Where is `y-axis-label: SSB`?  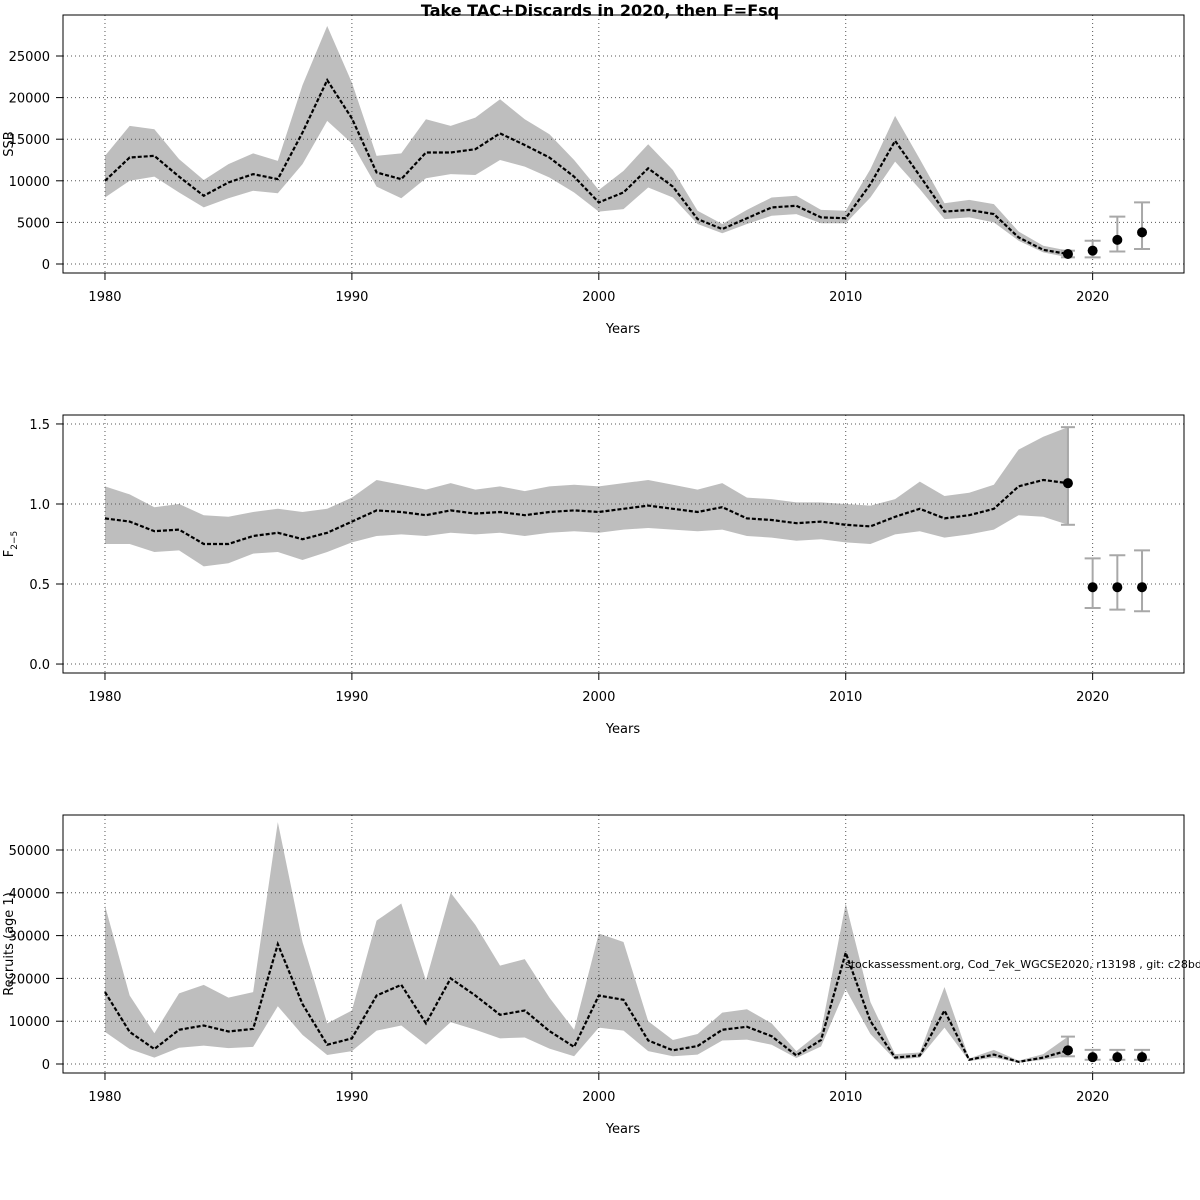 y-axis-label: SSB is located at coordinates (9, 143).